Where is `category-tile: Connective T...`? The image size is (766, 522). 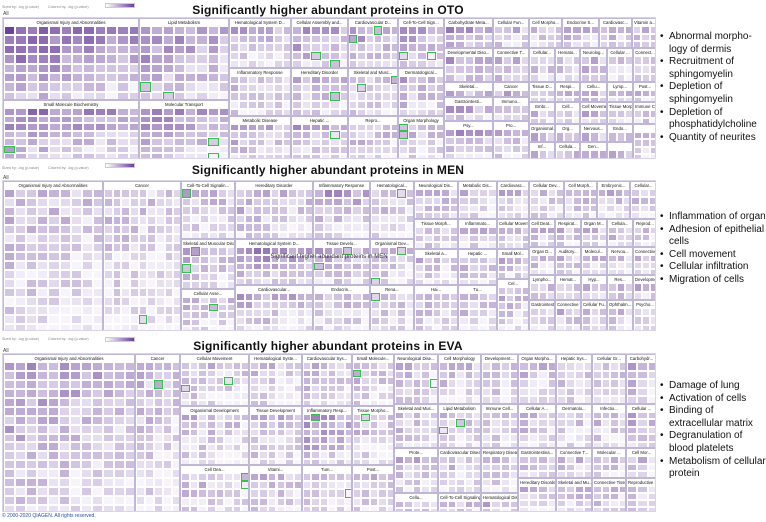
category-tile: Connective T... is located at coordinates (568, 315).